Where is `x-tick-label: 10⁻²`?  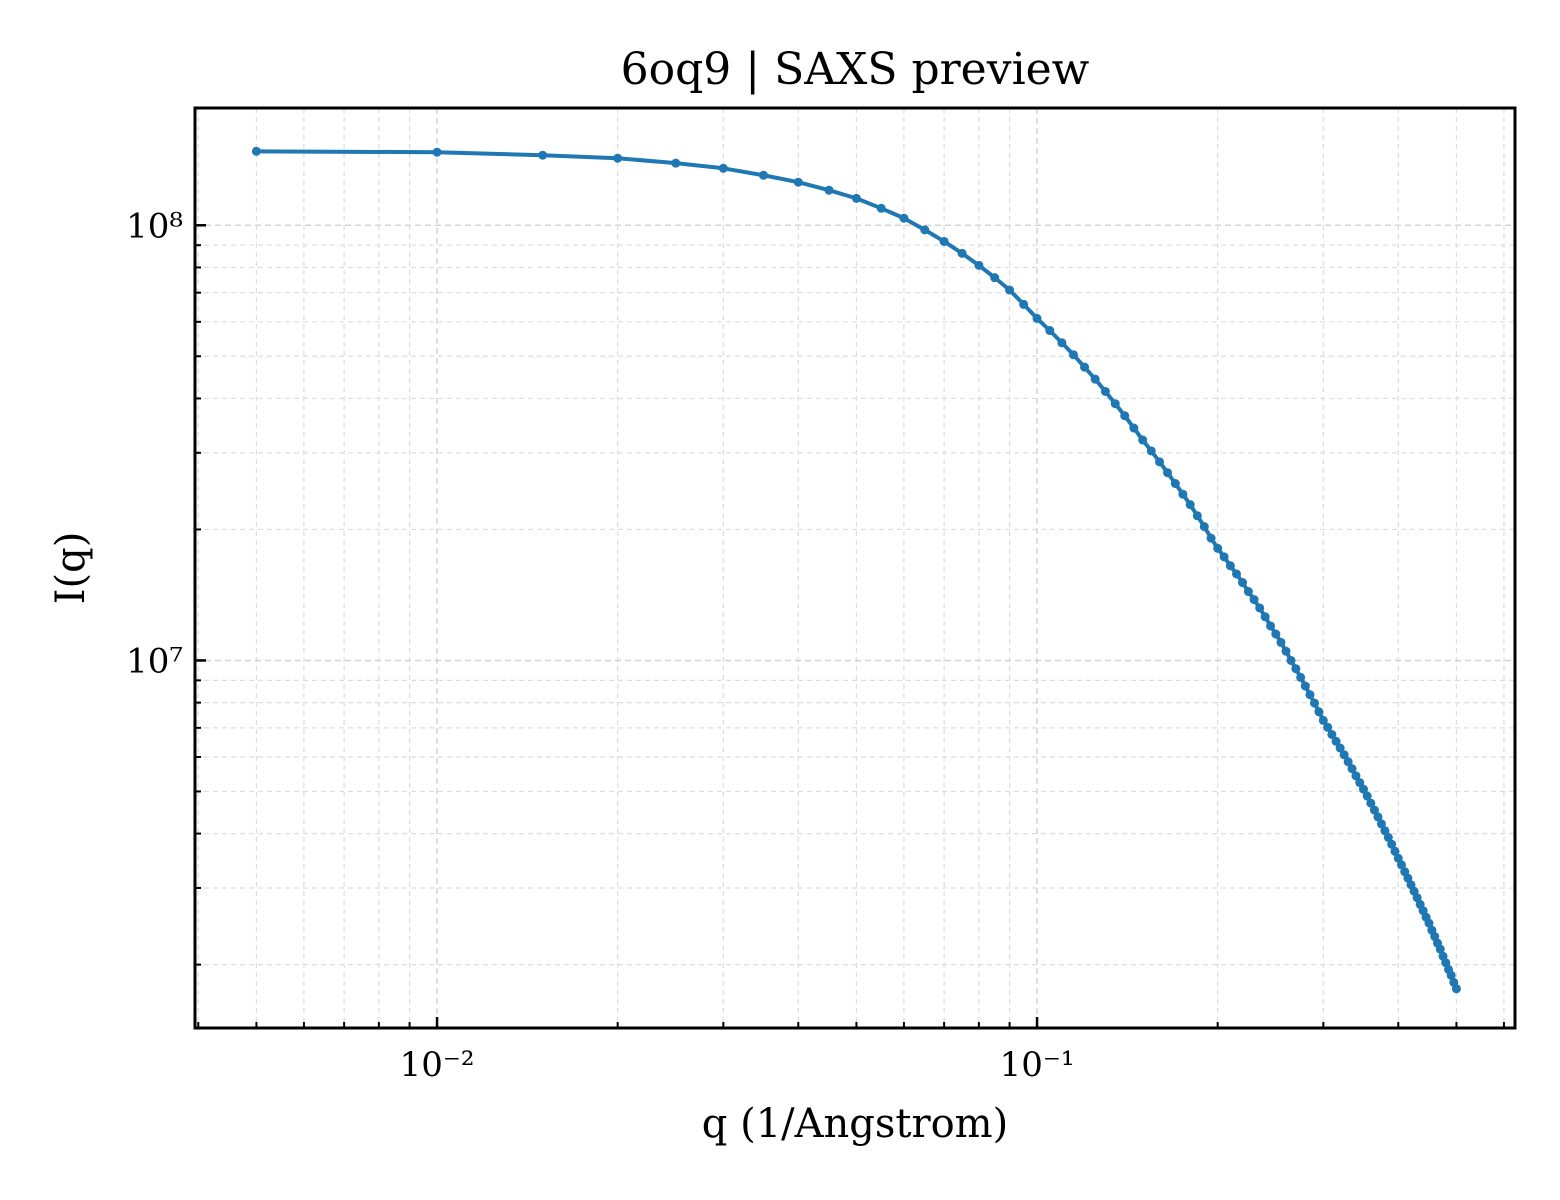 x-tick-label: 10⁻² is located at coordinates (437, 1065).